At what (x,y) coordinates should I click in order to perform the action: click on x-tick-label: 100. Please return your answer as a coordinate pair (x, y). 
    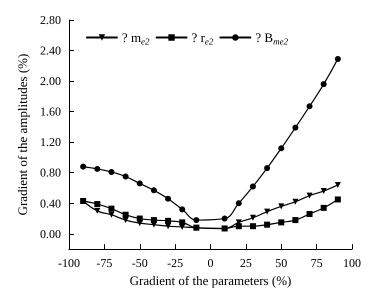
    Looking at the image, I should click on (352, 263).